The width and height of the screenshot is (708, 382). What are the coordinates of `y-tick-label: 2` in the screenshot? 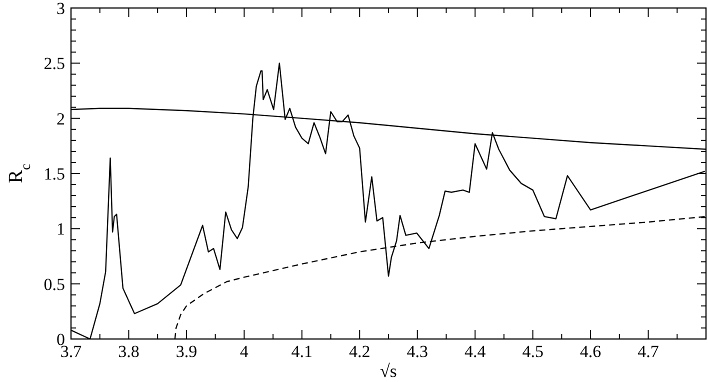 It's located at (60, 118).